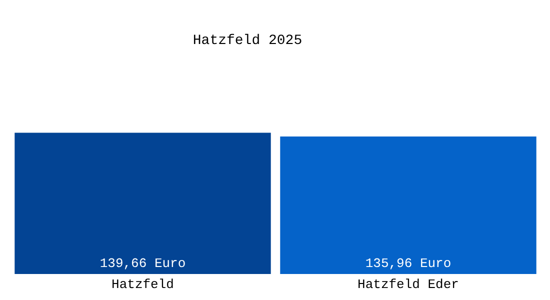  What do you see at coordinates (143, 263) in the screenshot?
I see `data-label: 139,66 Euro` at bounding box center [143, 263].